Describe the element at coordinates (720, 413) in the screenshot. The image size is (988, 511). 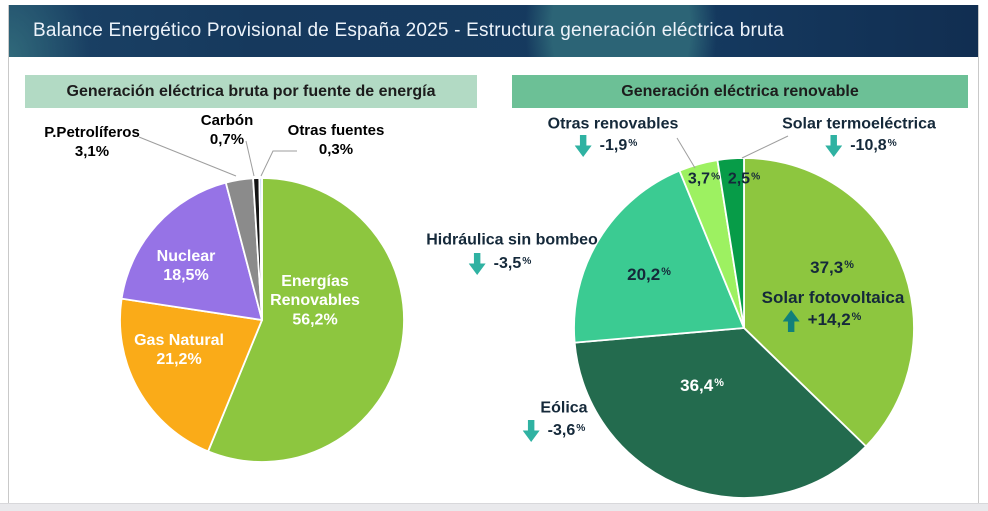
I see `pie-slice-eólica` at that location.